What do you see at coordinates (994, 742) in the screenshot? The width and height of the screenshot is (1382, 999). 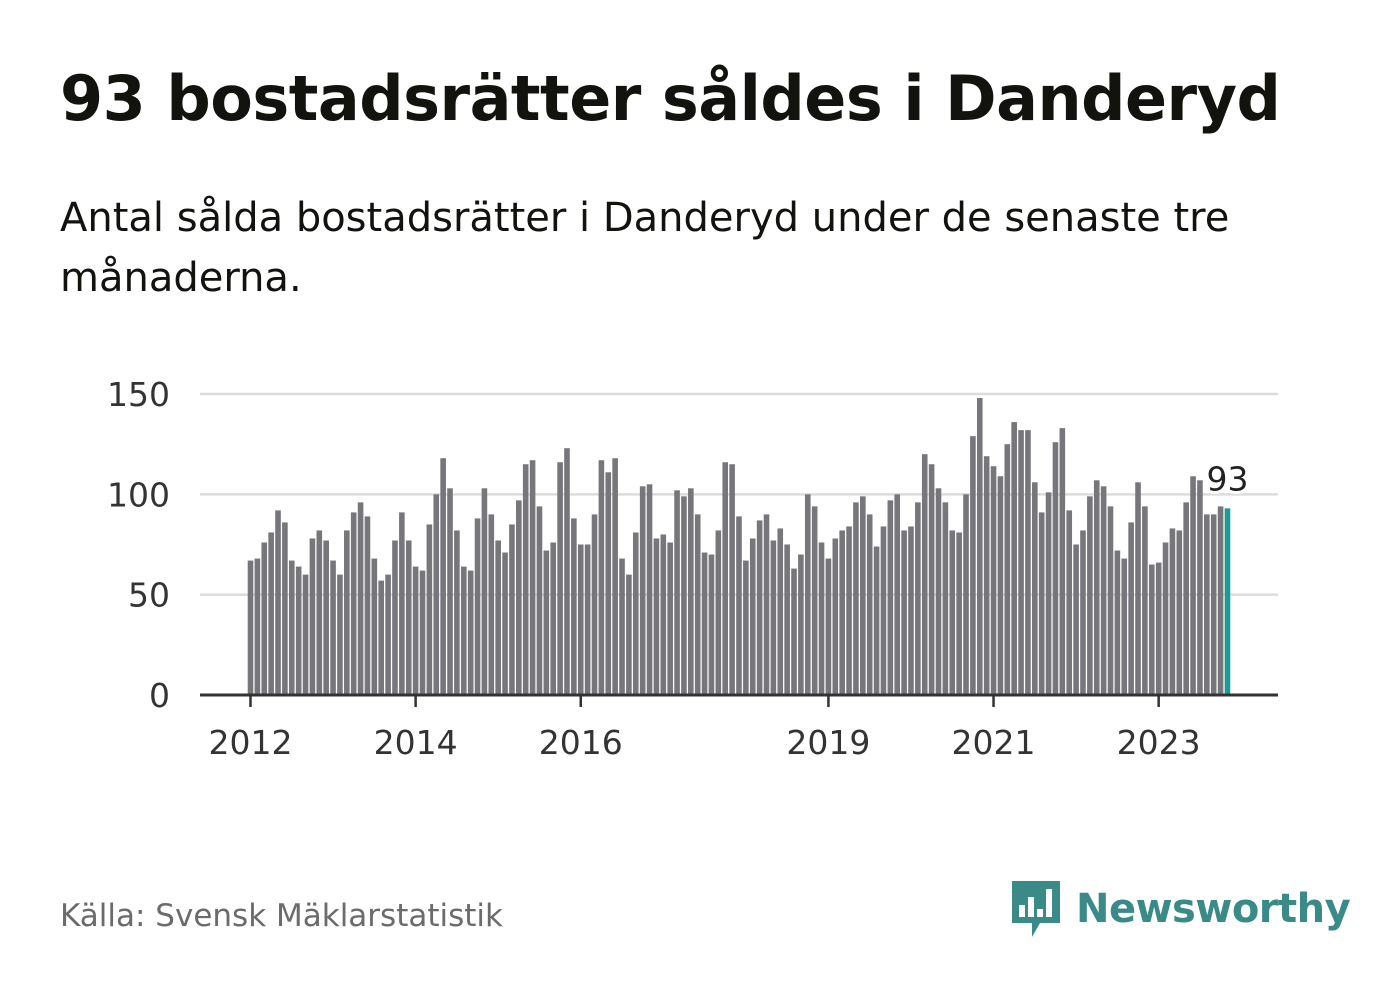 I see `x-tick-label: 2021` at bounding box center [994, 742].